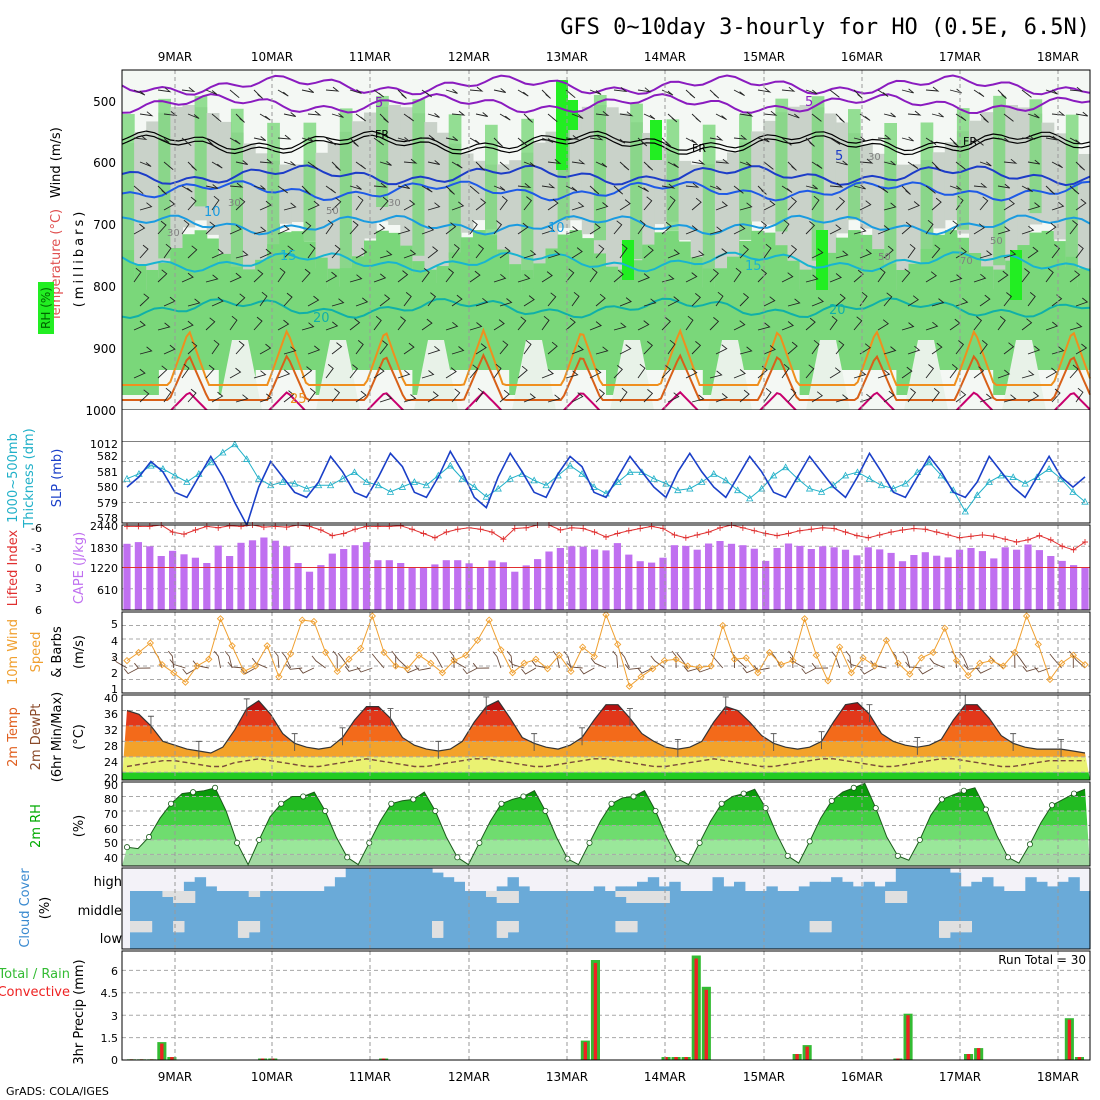  I want to click on date-label: 12MAR, so click(469, 1077).